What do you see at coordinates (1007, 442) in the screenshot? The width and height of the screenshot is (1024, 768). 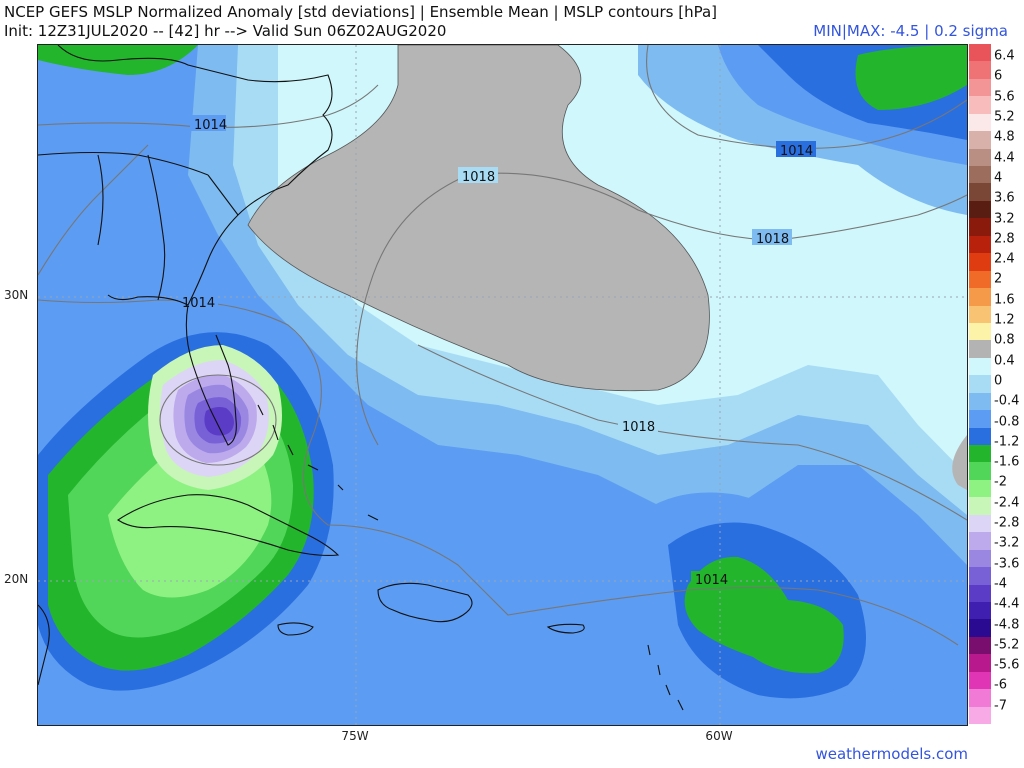 I see `colorbar-label: -1.2` at bounding box center [1007, 442].